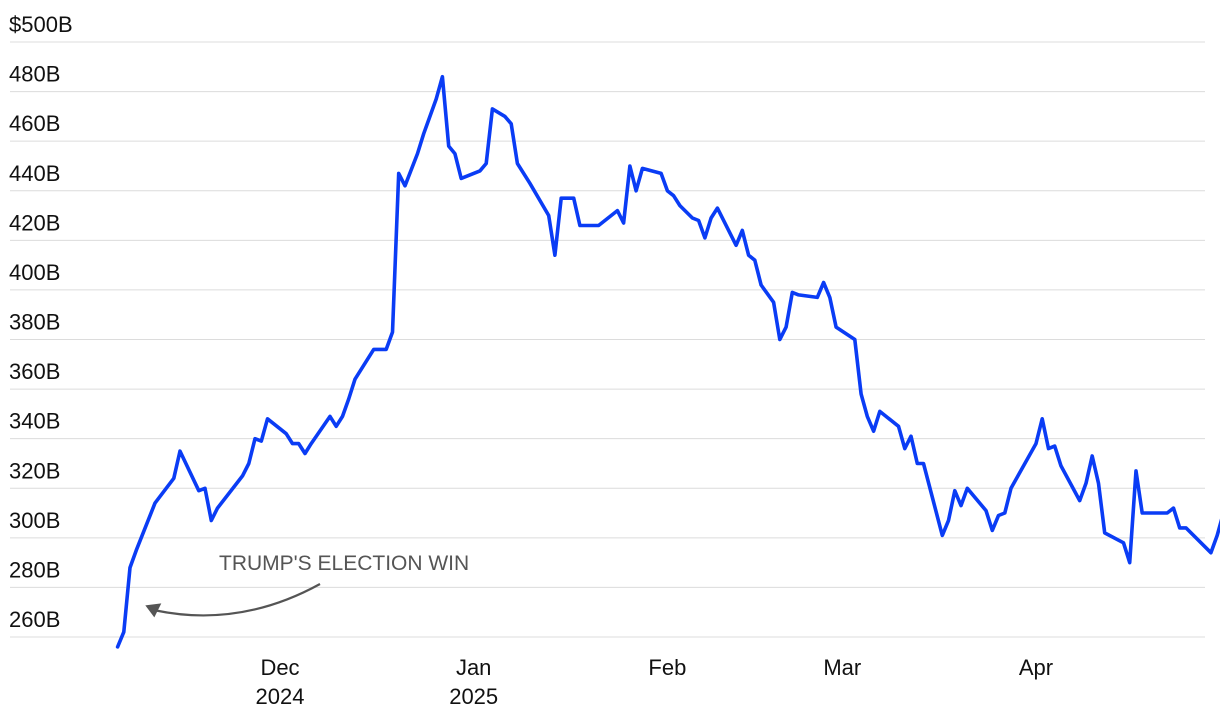  Describe the element at coordinates (34, 74) in the screenshot. I see `y-tick-label: 480B` at that location.